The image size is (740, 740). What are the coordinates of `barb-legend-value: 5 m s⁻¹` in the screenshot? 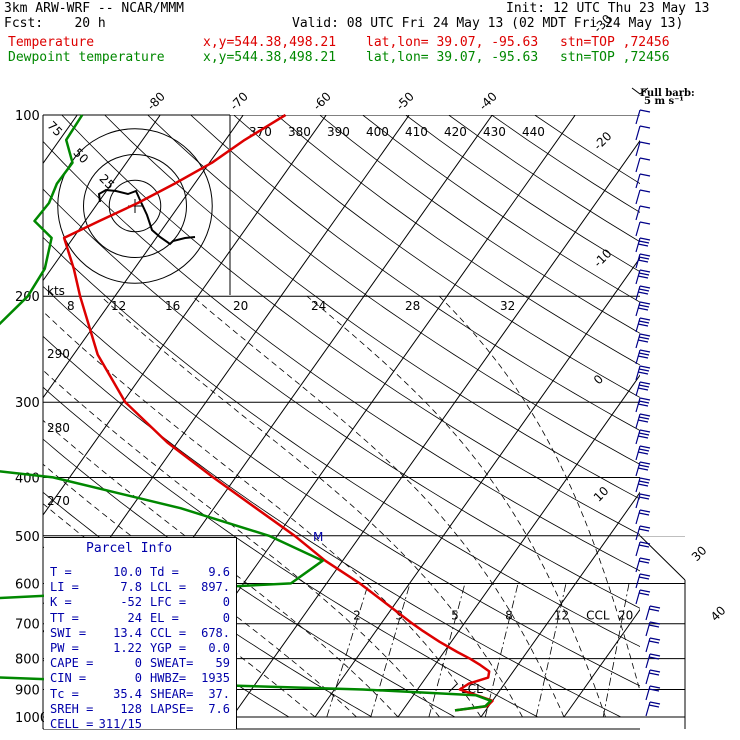 It's located at (664, 101).